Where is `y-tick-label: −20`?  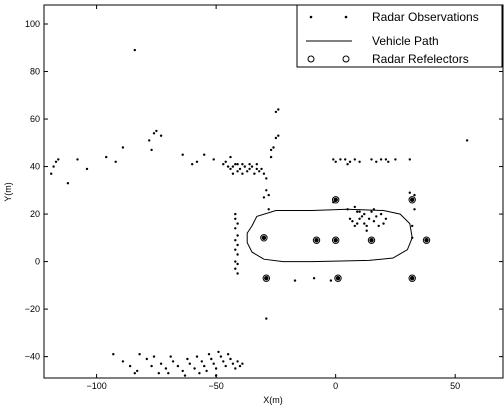
y-tick-label: −20 is located at coordinates (32, 309).